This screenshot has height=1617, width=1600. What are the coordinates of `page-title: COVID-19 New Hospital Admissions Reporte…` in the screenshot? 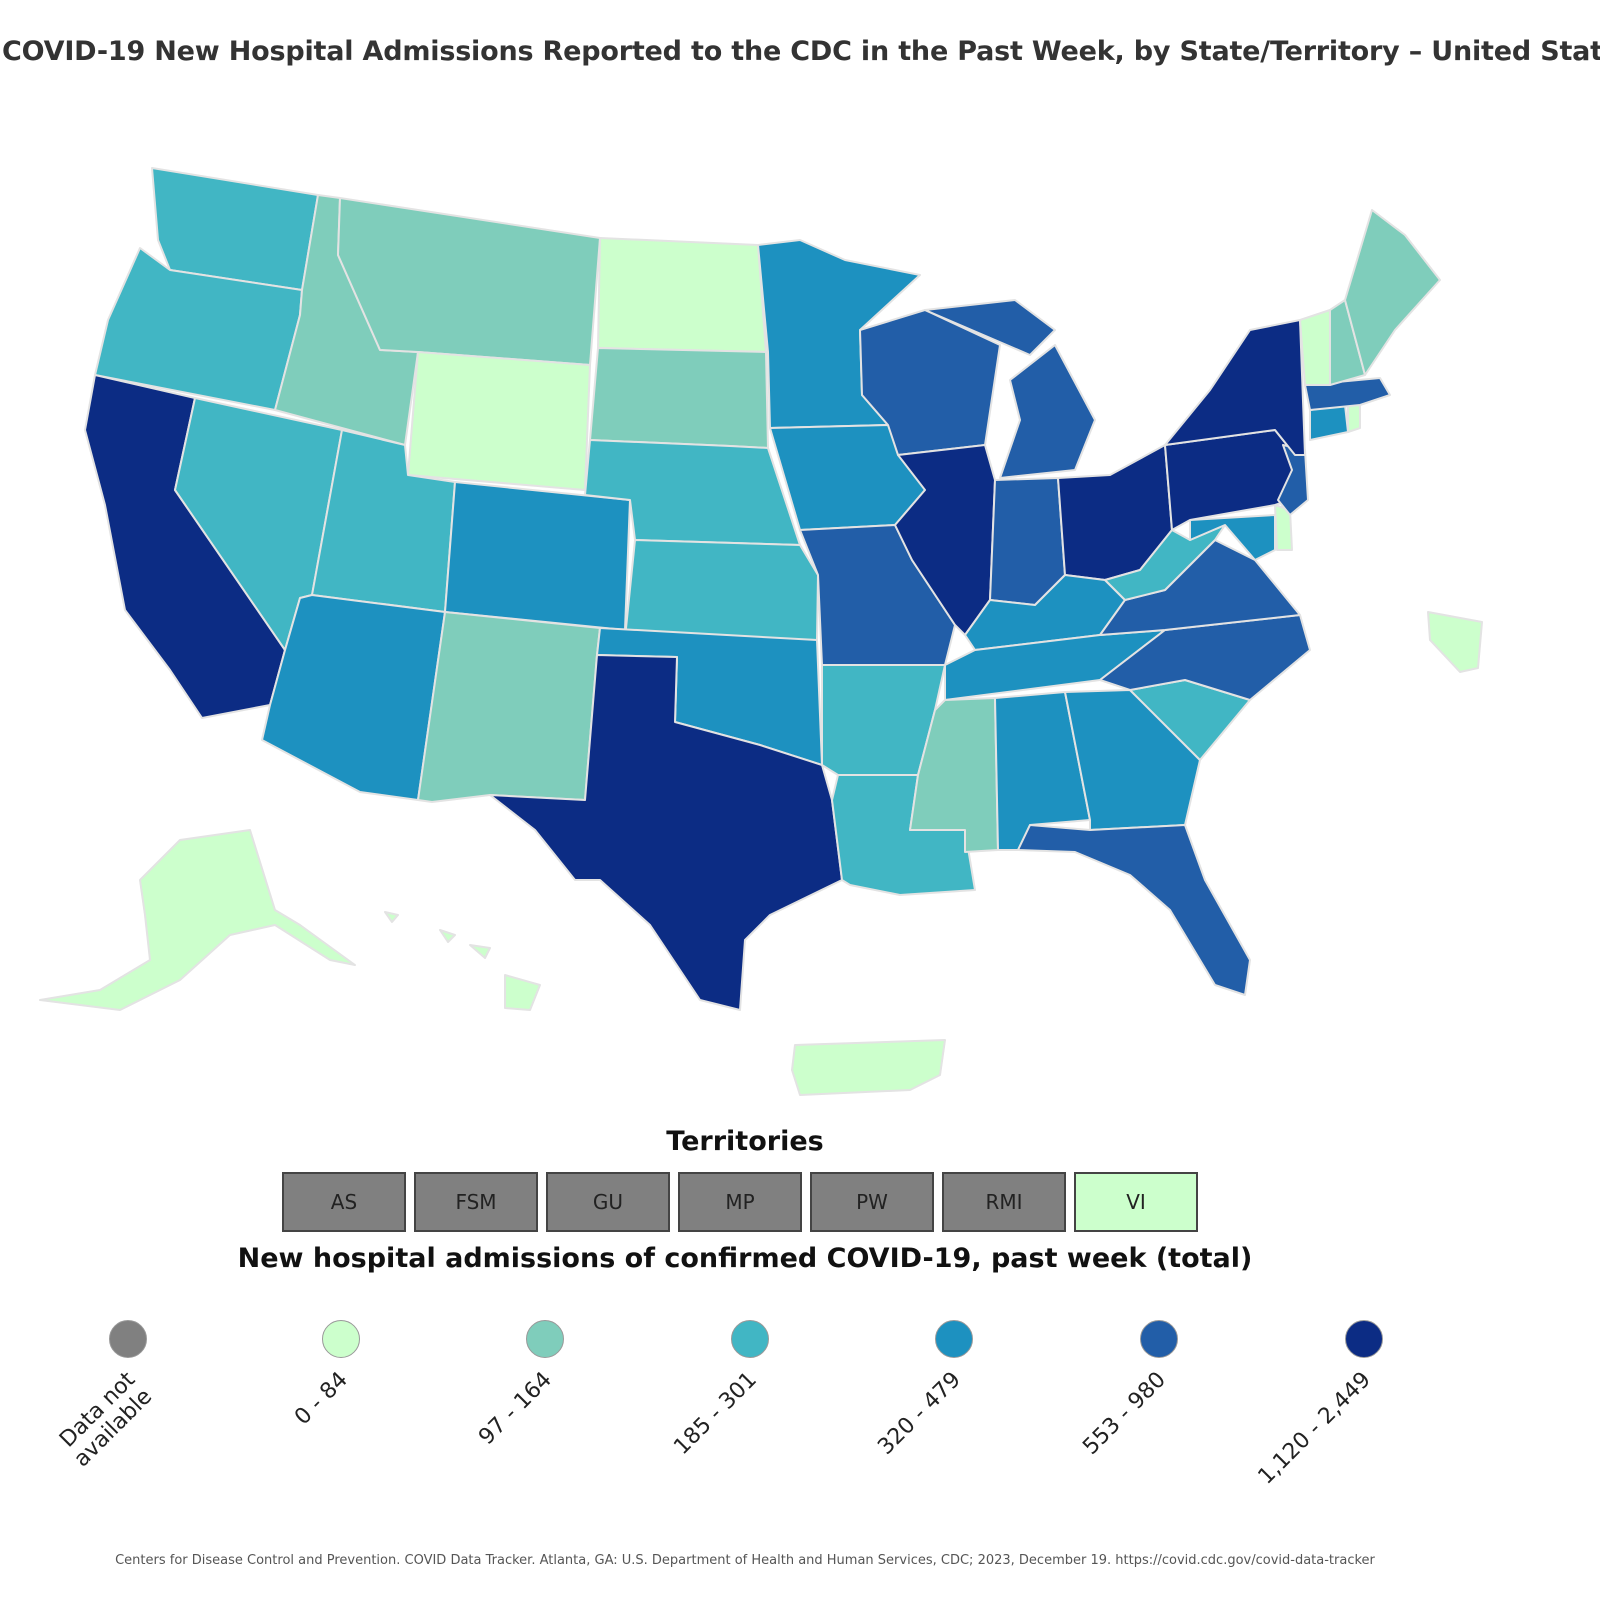 It's located at (801, 51).